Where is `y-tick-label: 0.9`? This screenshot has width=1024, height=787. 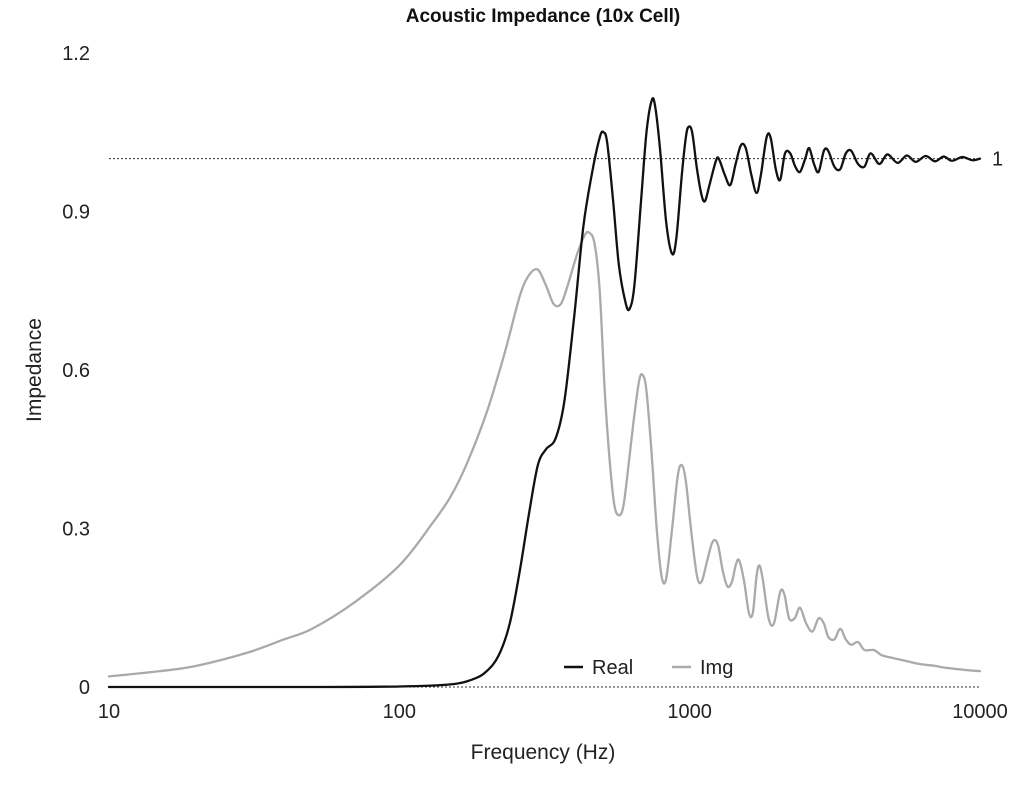 y-tick-label: 0.9 is located at coordinates (76, 213).